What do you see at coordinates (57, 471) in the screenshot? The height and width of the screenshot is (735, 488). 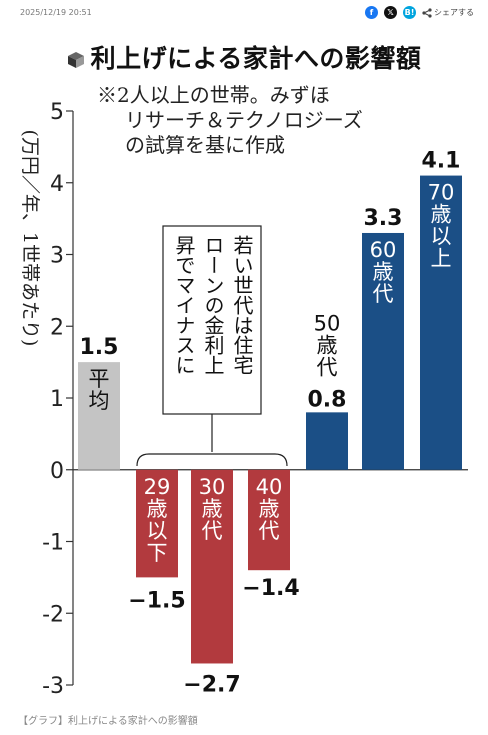 I see `y-tick-label: 0` at bounding box center [57, 471].